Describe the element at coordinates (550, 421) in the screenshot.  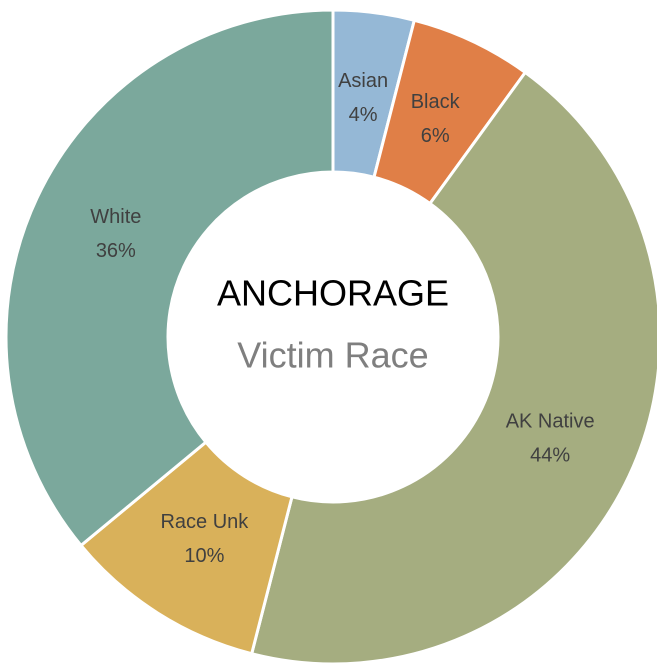
I see `slice-label: AK Native` at that location.